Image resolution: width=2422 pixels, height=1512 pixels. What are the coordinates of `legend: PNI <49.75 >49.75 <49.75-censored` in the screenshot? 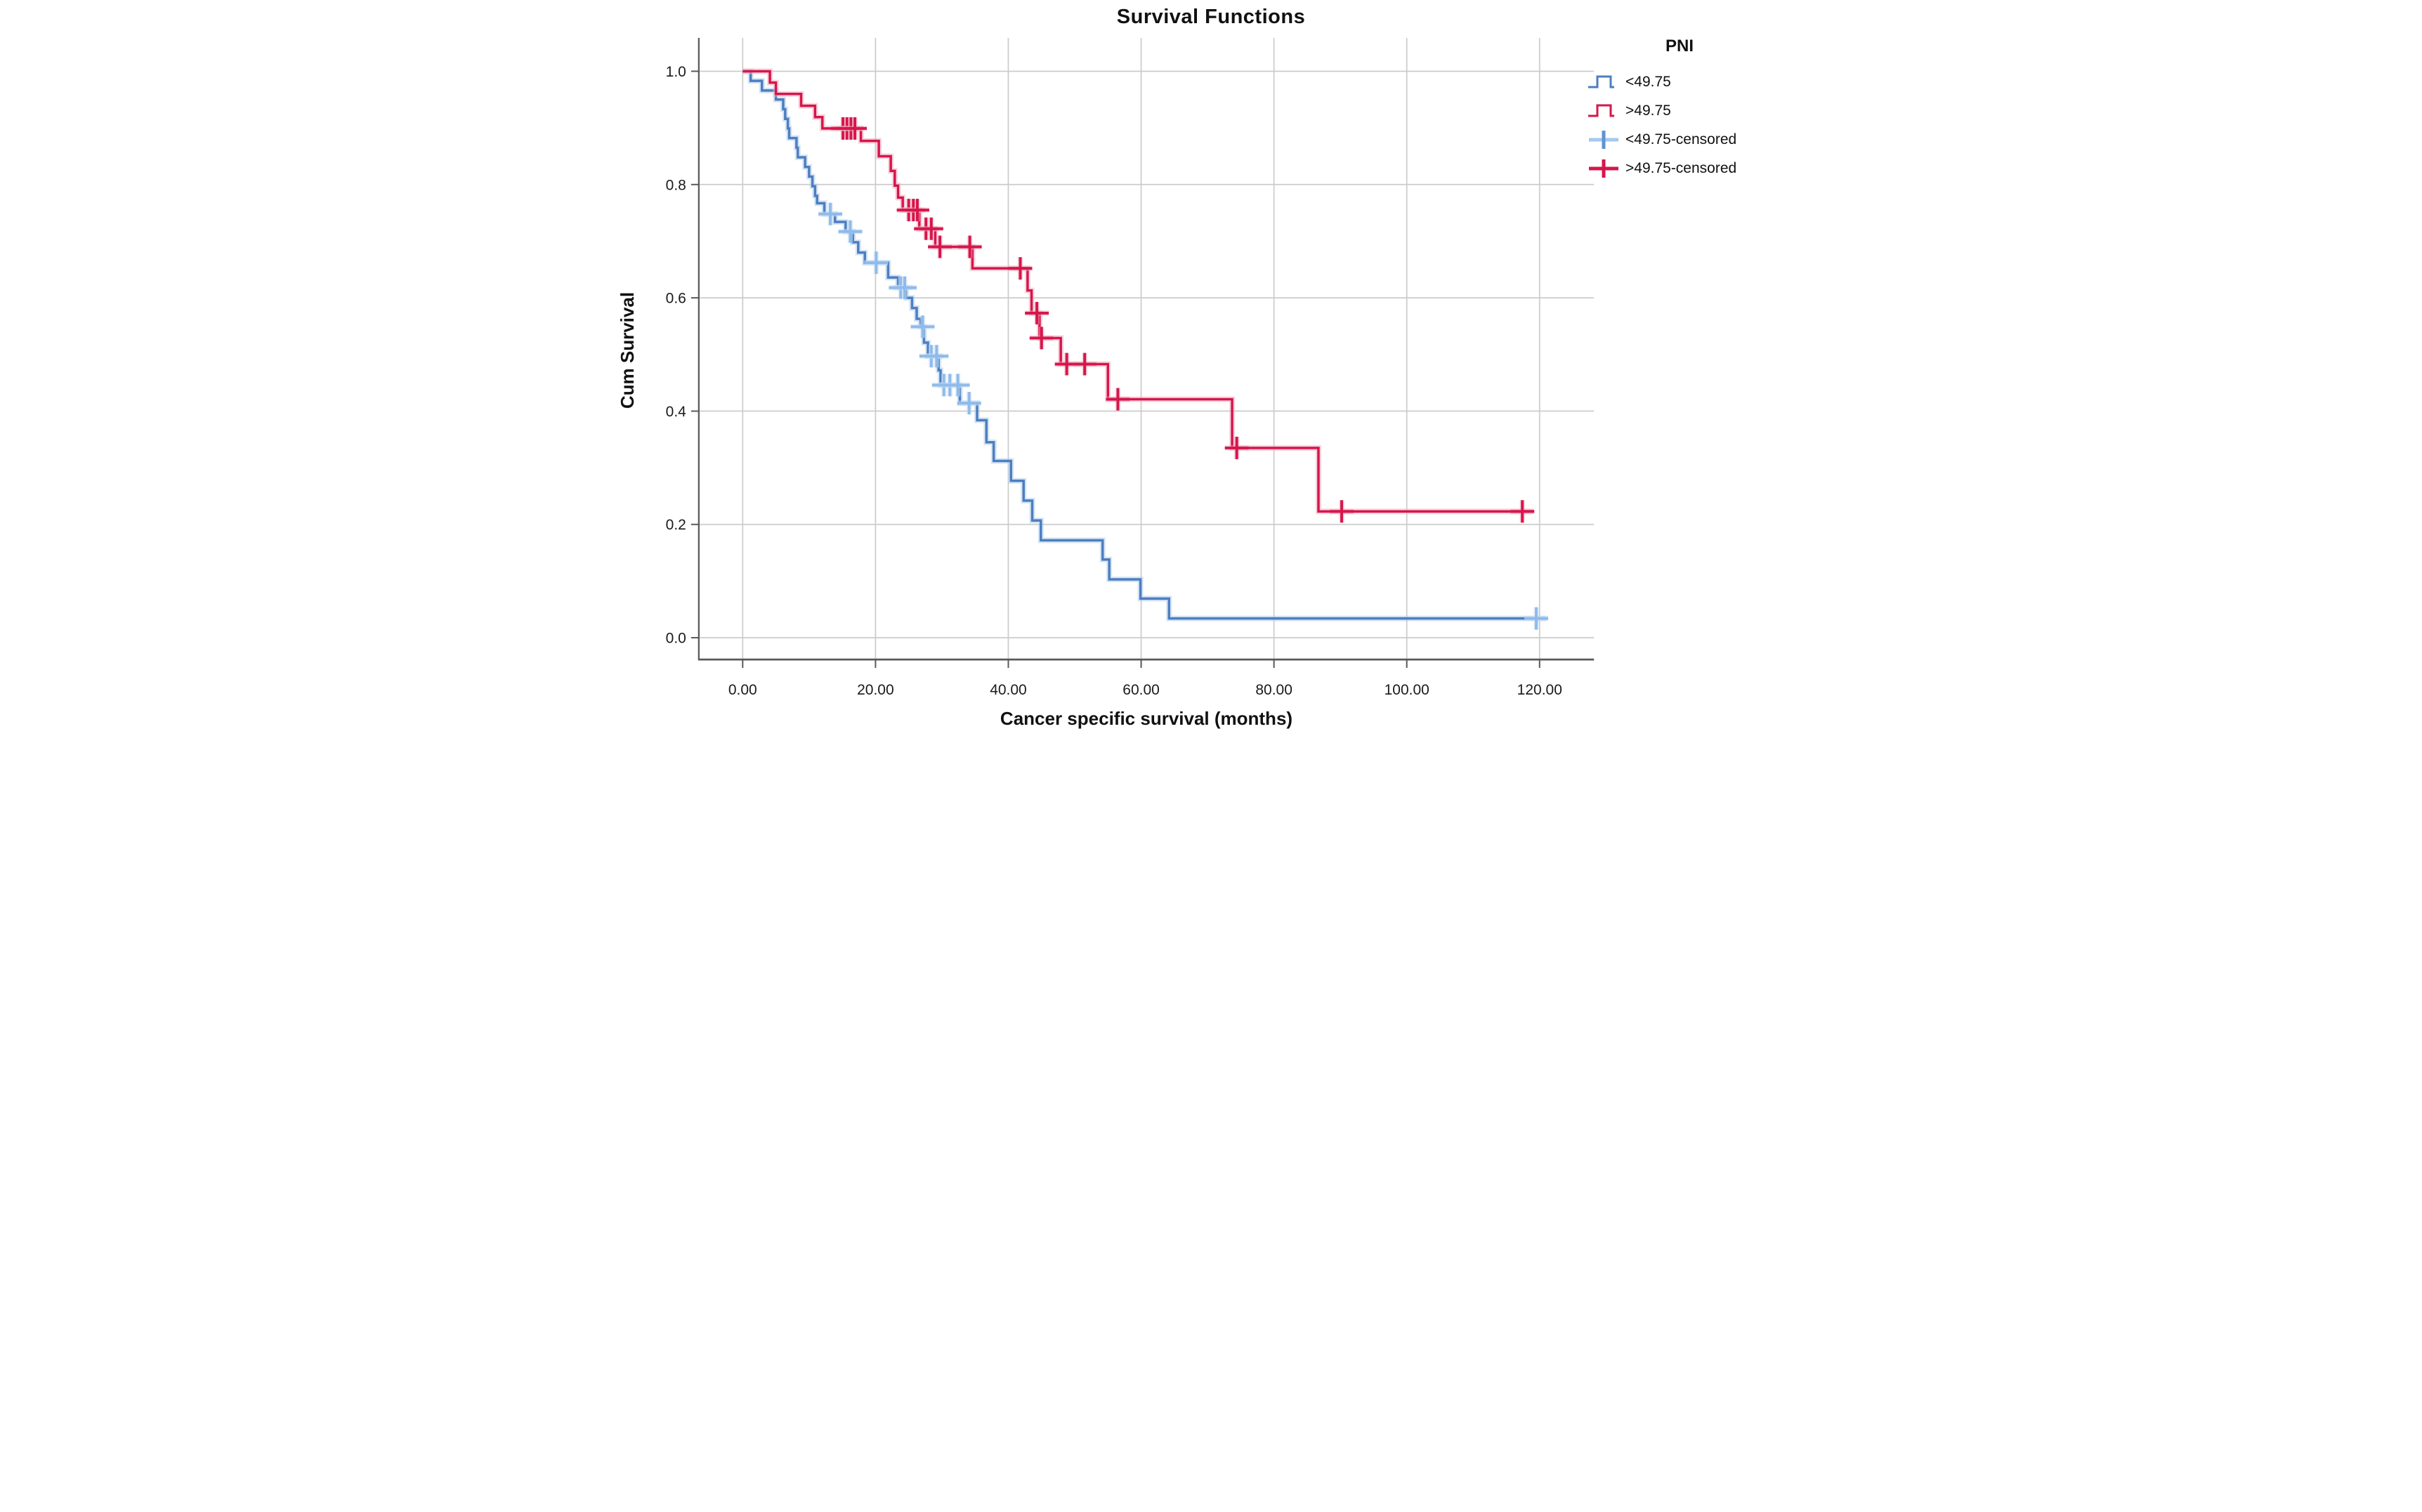 It's located at (1700, 110).